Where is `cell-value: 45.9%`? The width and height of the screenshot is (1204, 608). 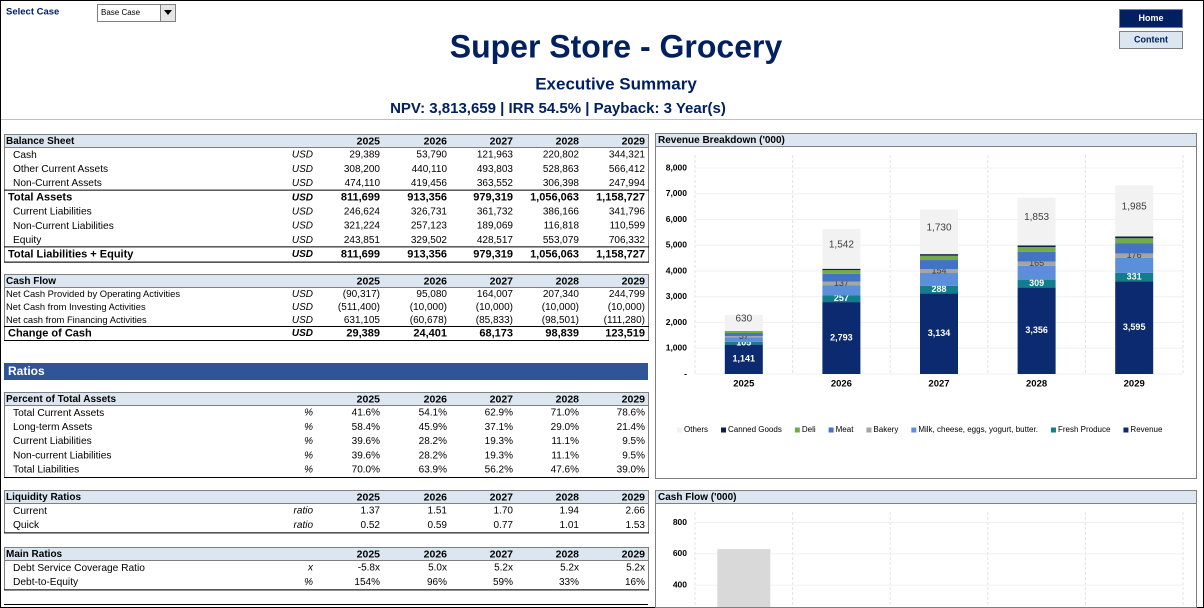 cell-value: 45.9% is located at coordinates (433, 427).